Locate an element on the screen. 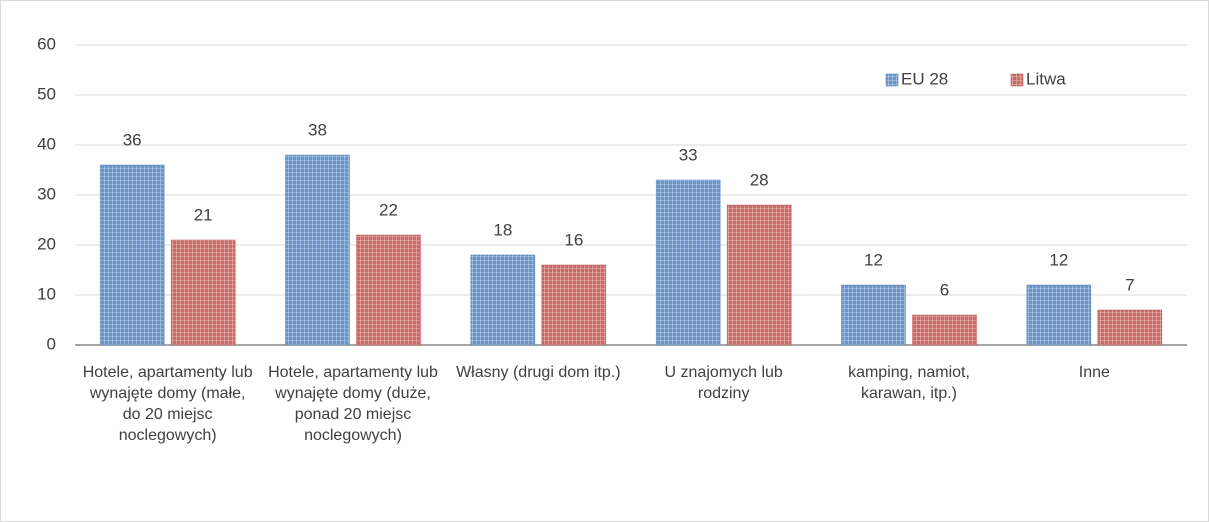 This screenshot has width=1209, height=522. data-label: 16 is located at coordinates (573, 239).